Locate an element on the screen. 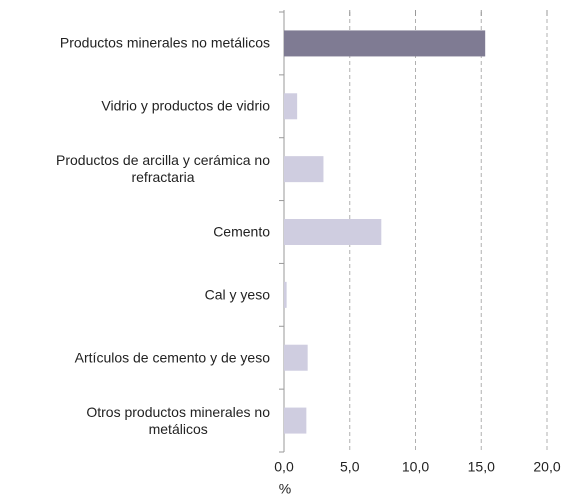 This screenshot has width=567, height=501. y-tick-label: Artículos de cemento y de yeso is located at coordinates (172, 357).